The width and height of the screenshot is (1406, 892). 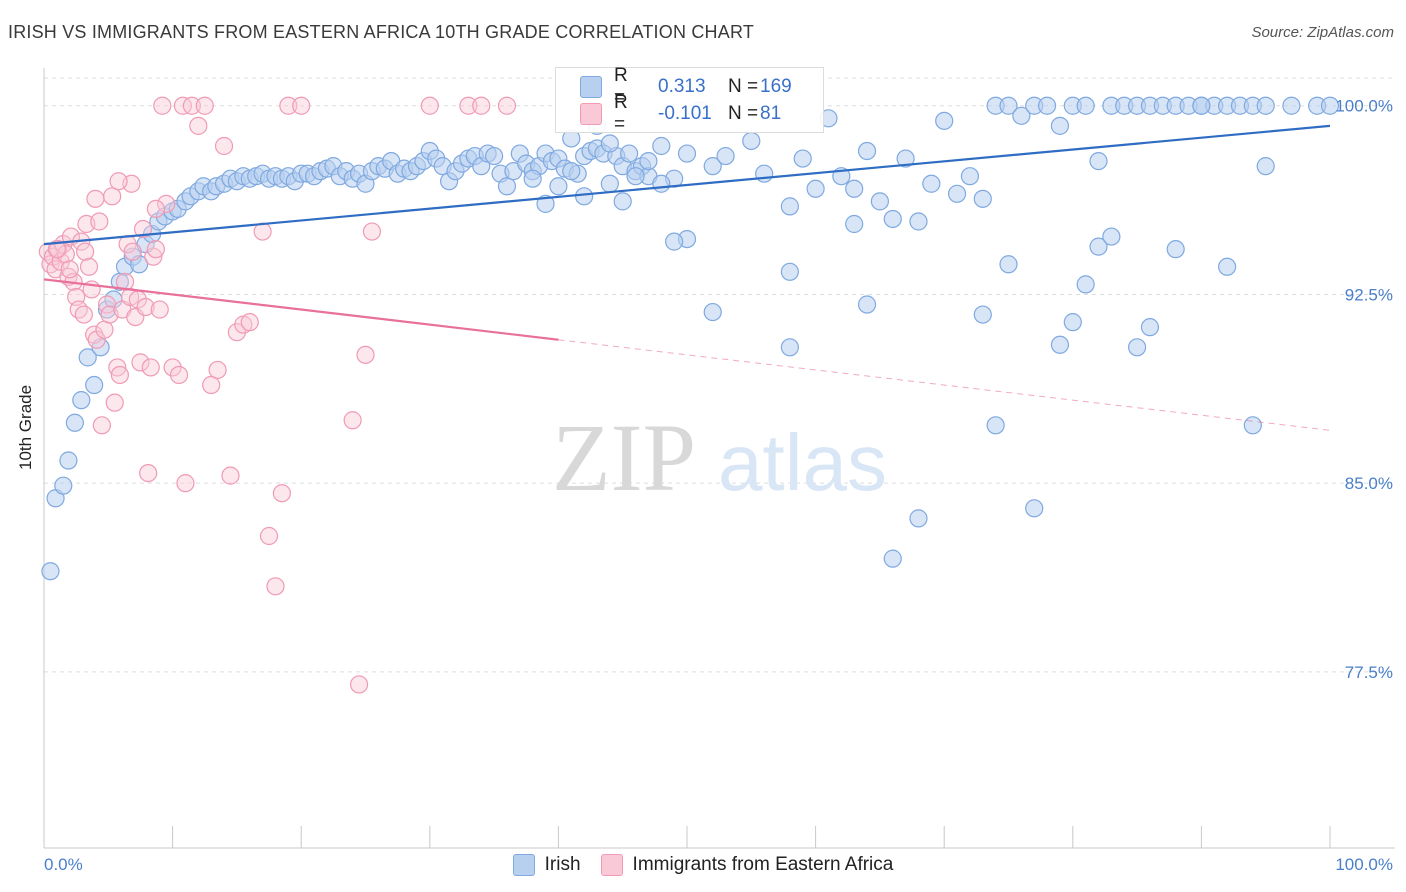 I want to click on legend: Irish Immigrants from Eastern Africa, so click(x=703, y=865).